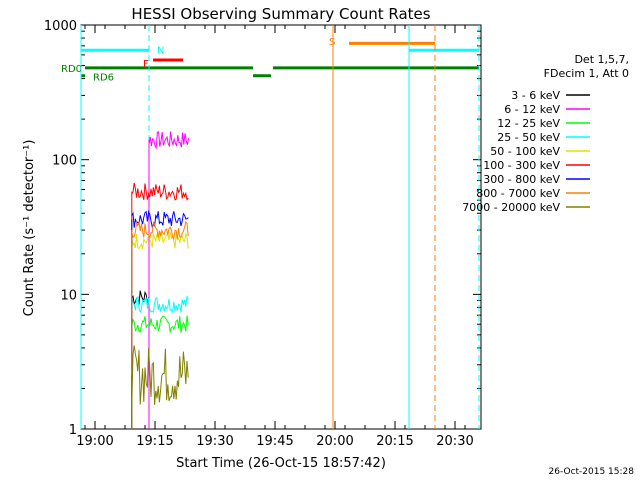 This screenshot has height=480, width=640. What do you see at coordinates (511, 207) in the screenshot?
I see `legend-label: 7000 - 20000 keV` at bounding box center [511, 207].